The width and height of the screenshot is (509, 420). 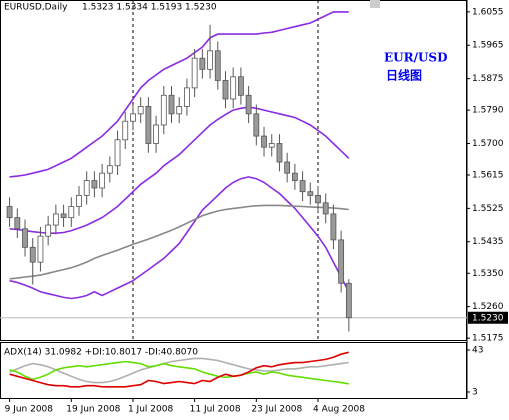 What do you see at coordinates (488, 274) in the screenshot?
I see `y-tick-label: 1.5350` at bounding box center [488, 274].